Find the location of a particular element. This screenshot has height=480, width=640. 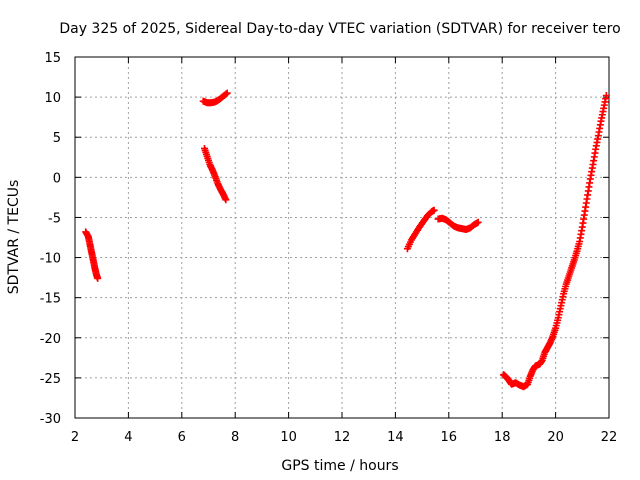

x-tick-label: 4 is located at coordinates (128, 437).